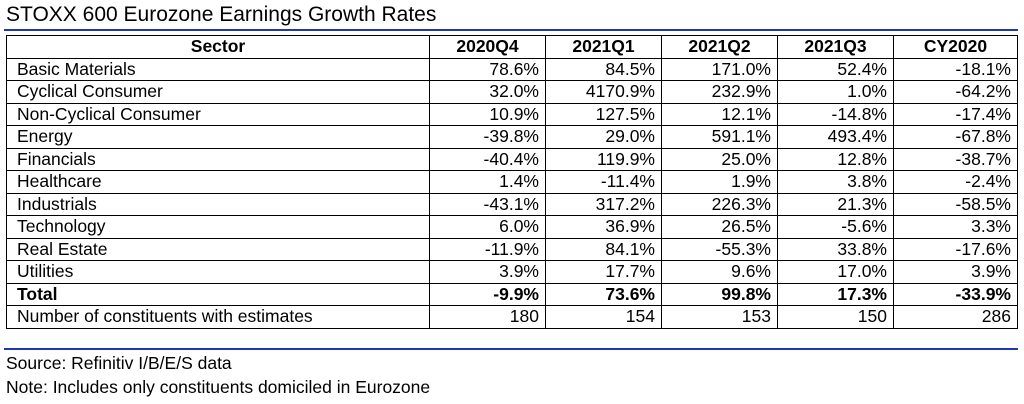 This screenshot has height=404, width=1024. Describe the element at coordinates (603, 69) in the screenshot. I see `value-cell: 84.5%` at that location.